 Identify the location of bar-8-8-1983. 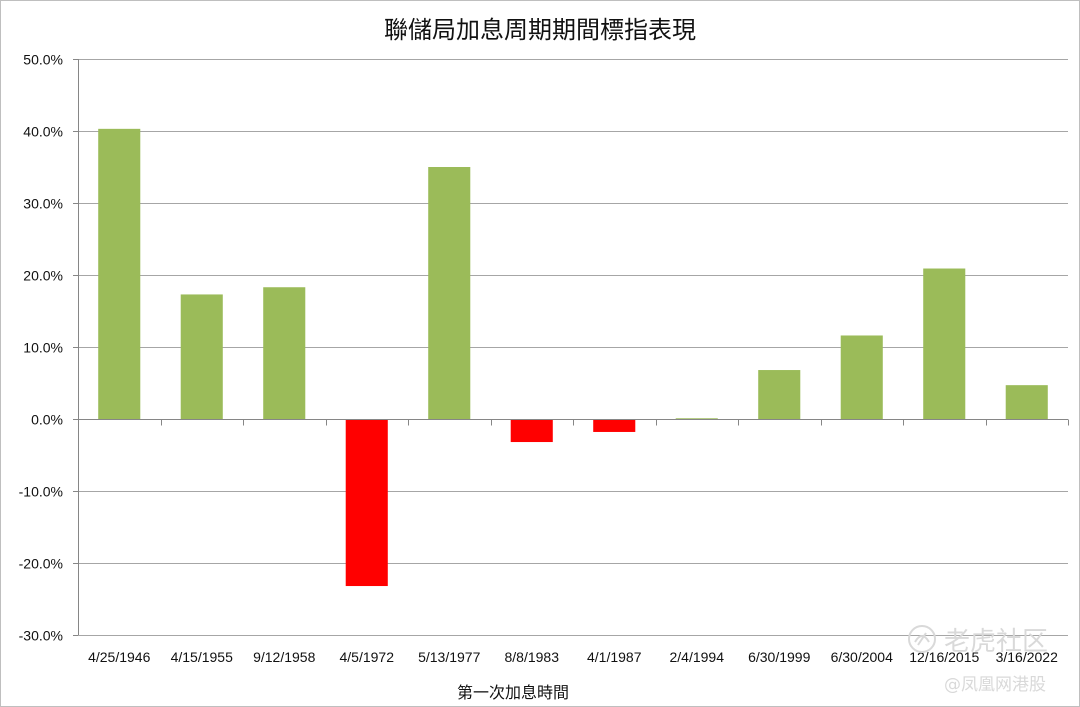
(531, 431).